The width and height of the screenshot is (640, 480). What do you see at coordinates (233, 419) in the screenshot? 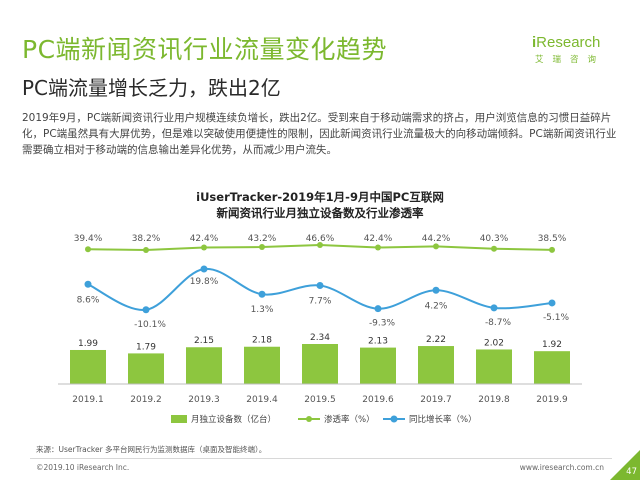
I see `legend-label-bars: 月独立设备数（亿台）` at bounding box center [233, 419].